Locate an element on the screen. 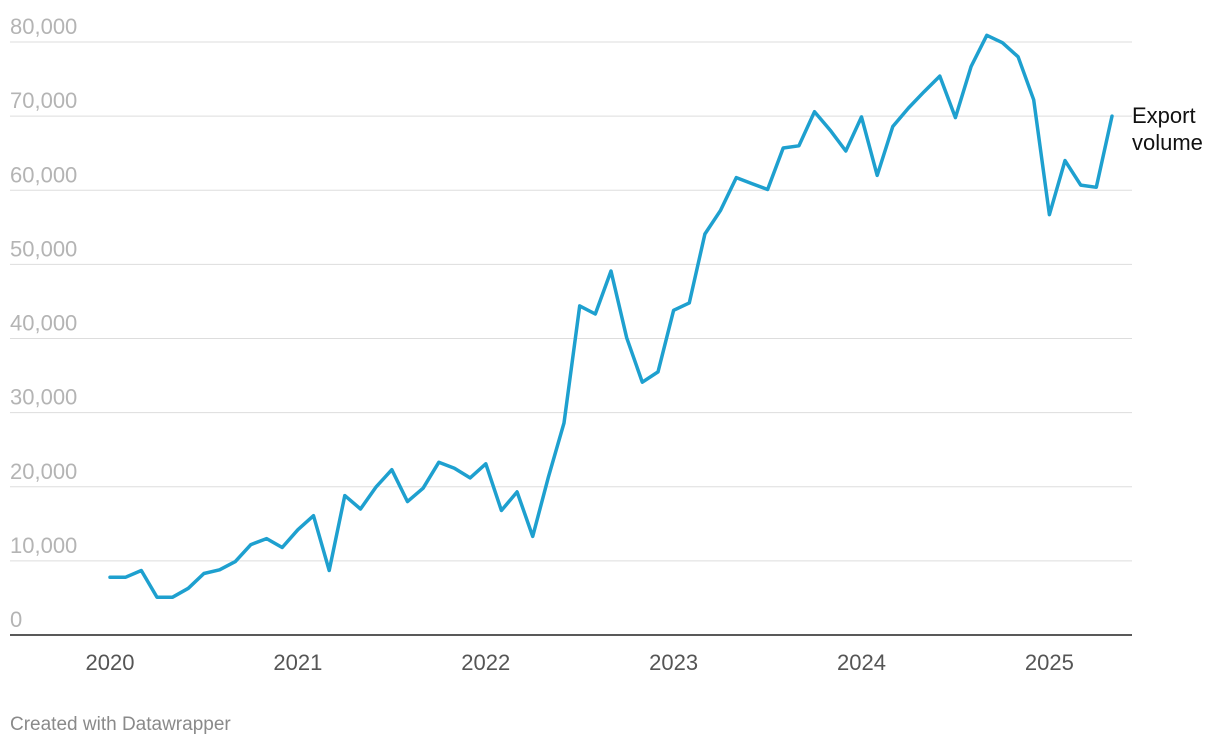 This screenshot has width=1220, height=752. y-tick-label: 0 is located at coordinates (16, 619).